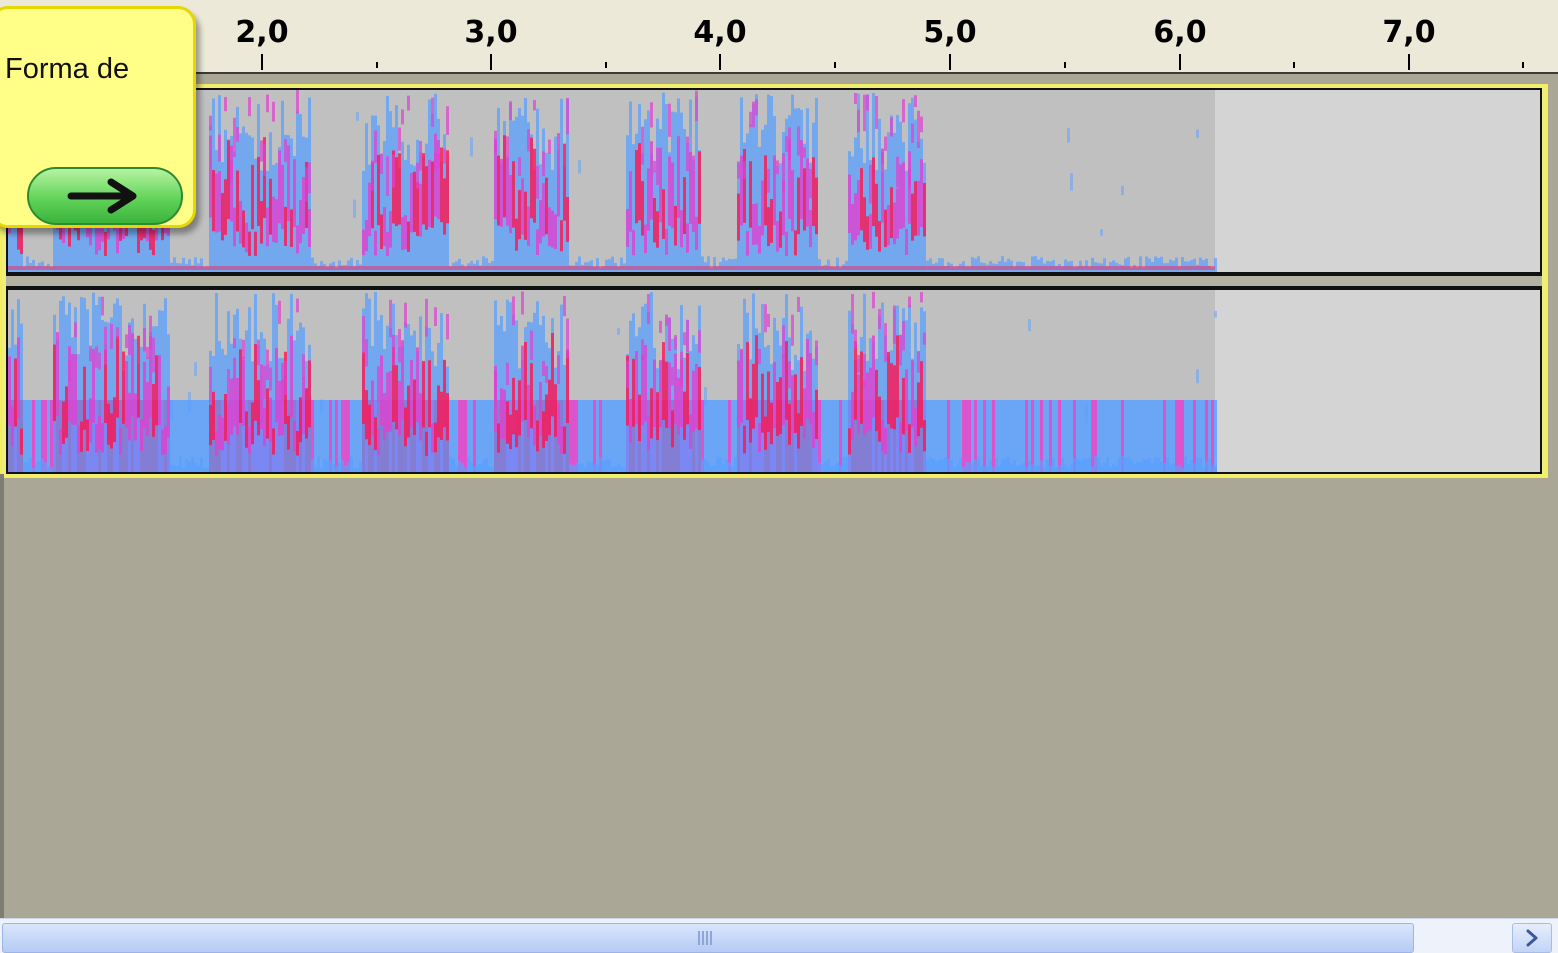 The image size is (1558, 953). Describe the element at coordinates (2, 696) in the screenshot. I see `window-edge` at that location.